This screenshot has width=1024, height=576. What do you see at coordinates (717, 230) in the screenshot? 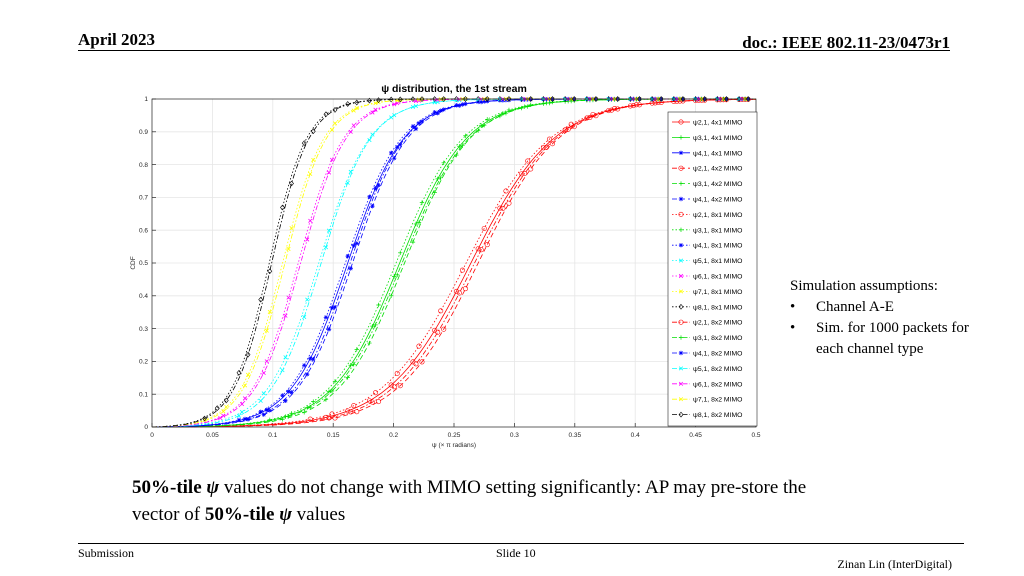
I see `legend-entry: ψ3,1, 8x1 MIMO` at bounding box center [717, 230].